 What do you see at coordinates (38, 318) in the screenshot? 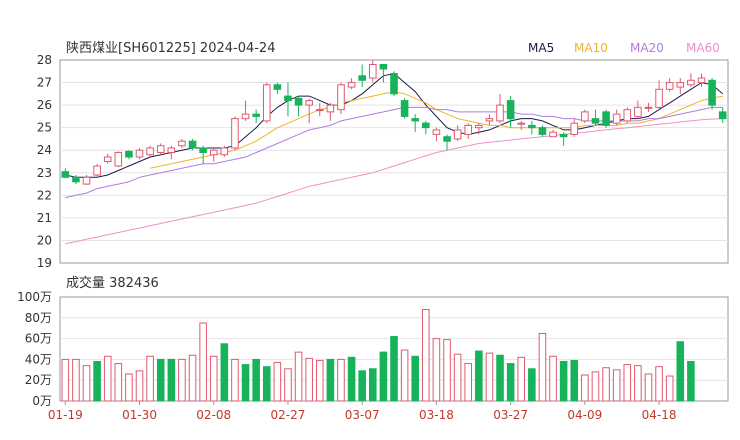
I see `volume-tick-label: 80万` at bounding box center [38, 318].